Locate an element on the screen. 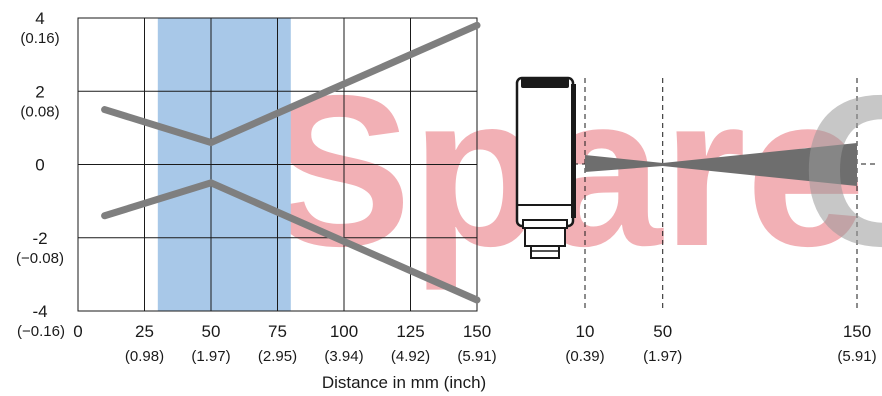 The height and width of the screenshot is (396, 882). x-tick-label: 25 is located at coordinates (144, 331).